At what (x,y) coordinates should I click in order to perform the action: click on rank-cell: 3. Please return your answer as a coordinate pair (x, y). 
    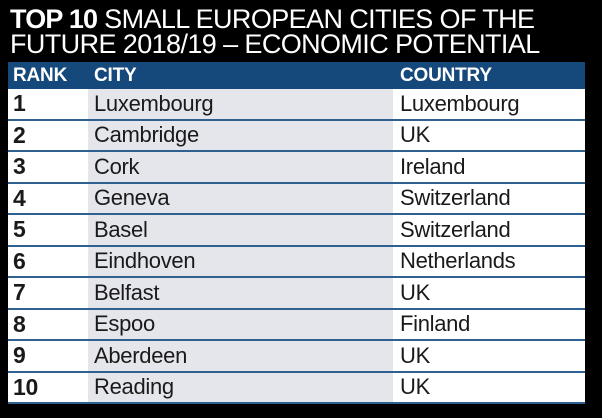
    Looking at the image, I should click on (48, 167).